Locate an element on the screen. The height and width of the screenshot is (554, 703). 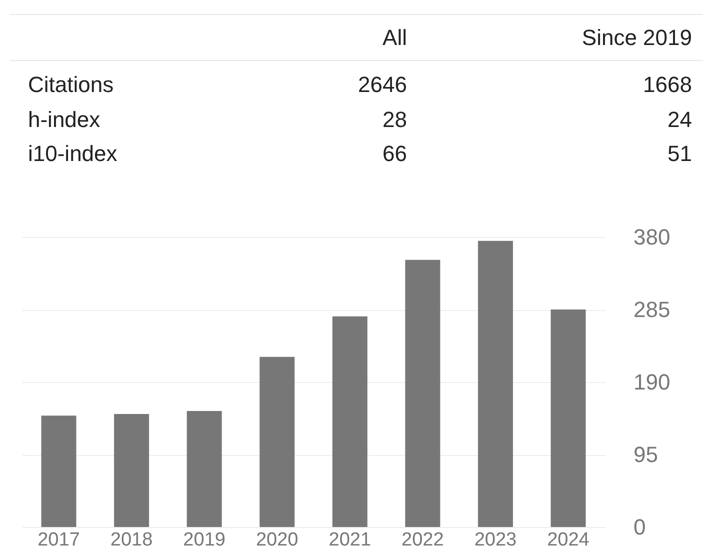
x-tick-label: 2024 is located at coordinates (568, 540).